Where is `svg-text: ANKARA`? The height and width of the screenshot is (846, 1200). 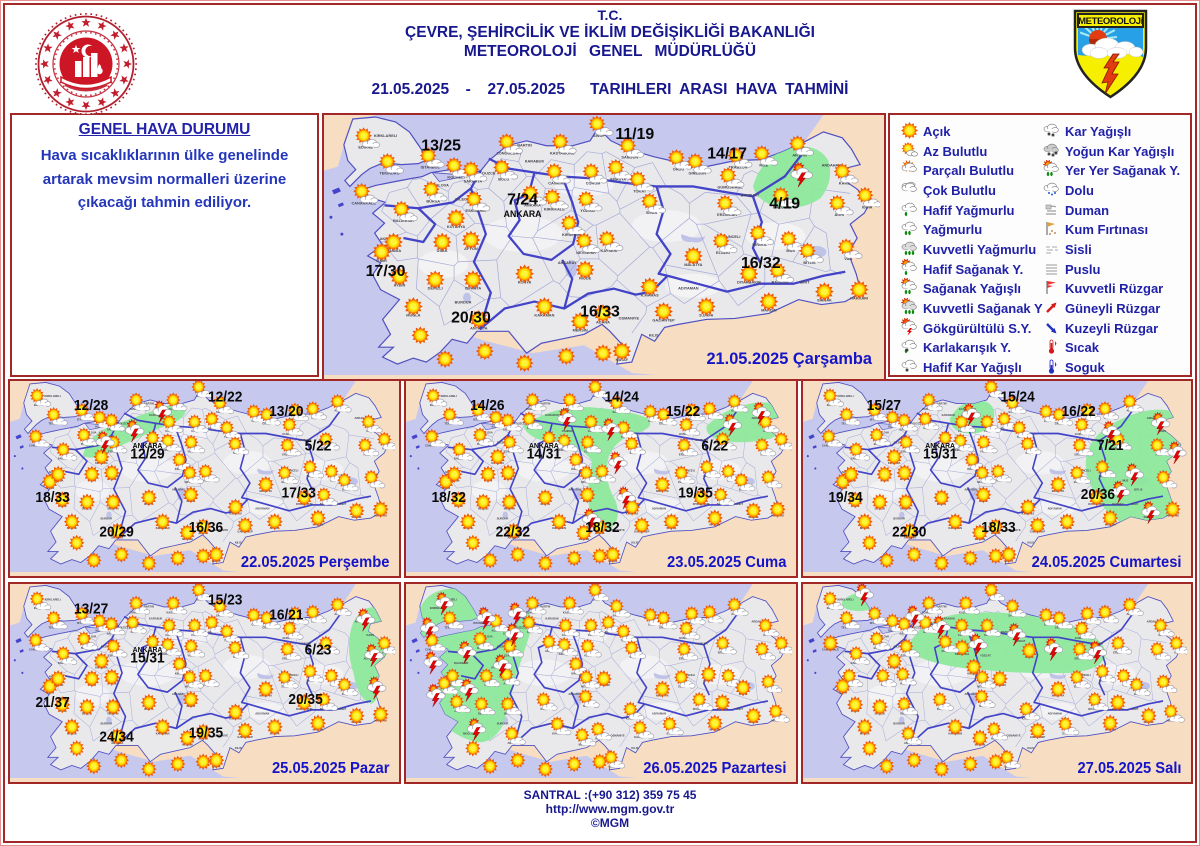 svg-text: ANKARA is located at coordinates (148, 446).